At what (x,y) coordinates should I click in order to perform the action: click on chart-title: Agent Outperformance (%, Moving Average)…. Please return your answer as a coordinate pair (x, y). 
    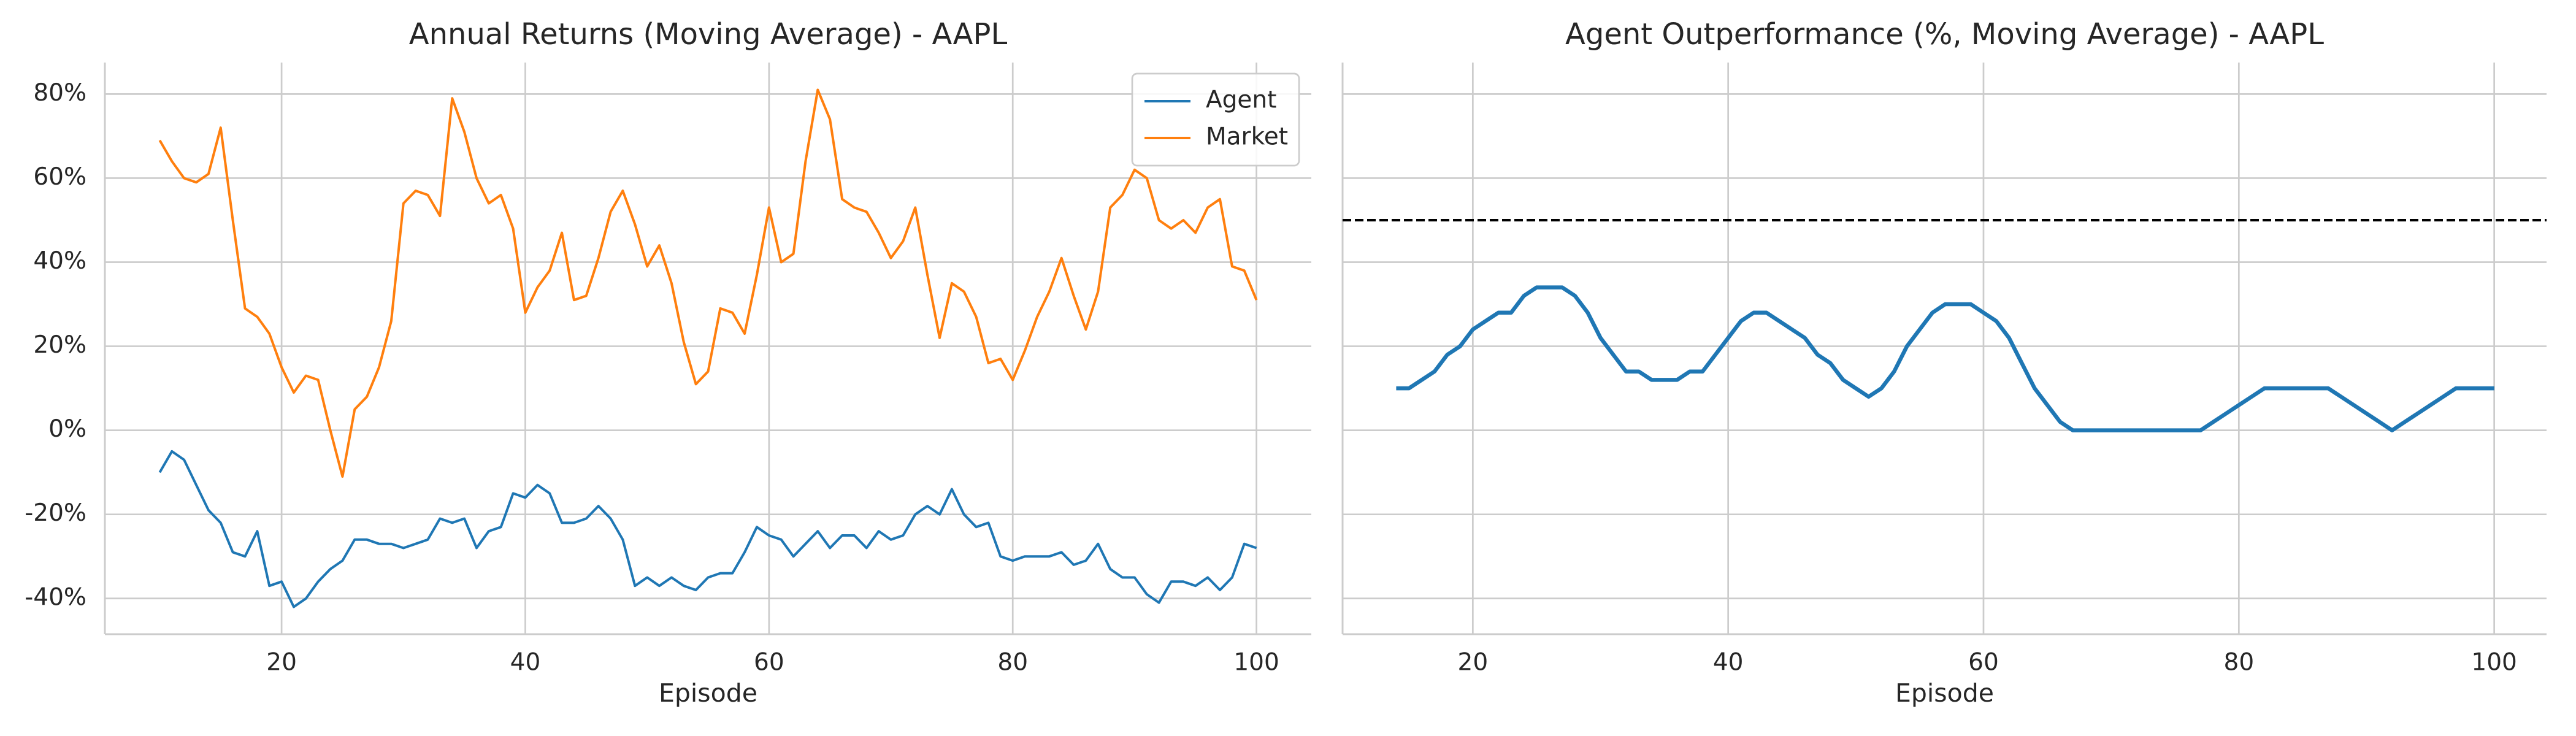
    Looking at the image, I should click on (1944, 34).